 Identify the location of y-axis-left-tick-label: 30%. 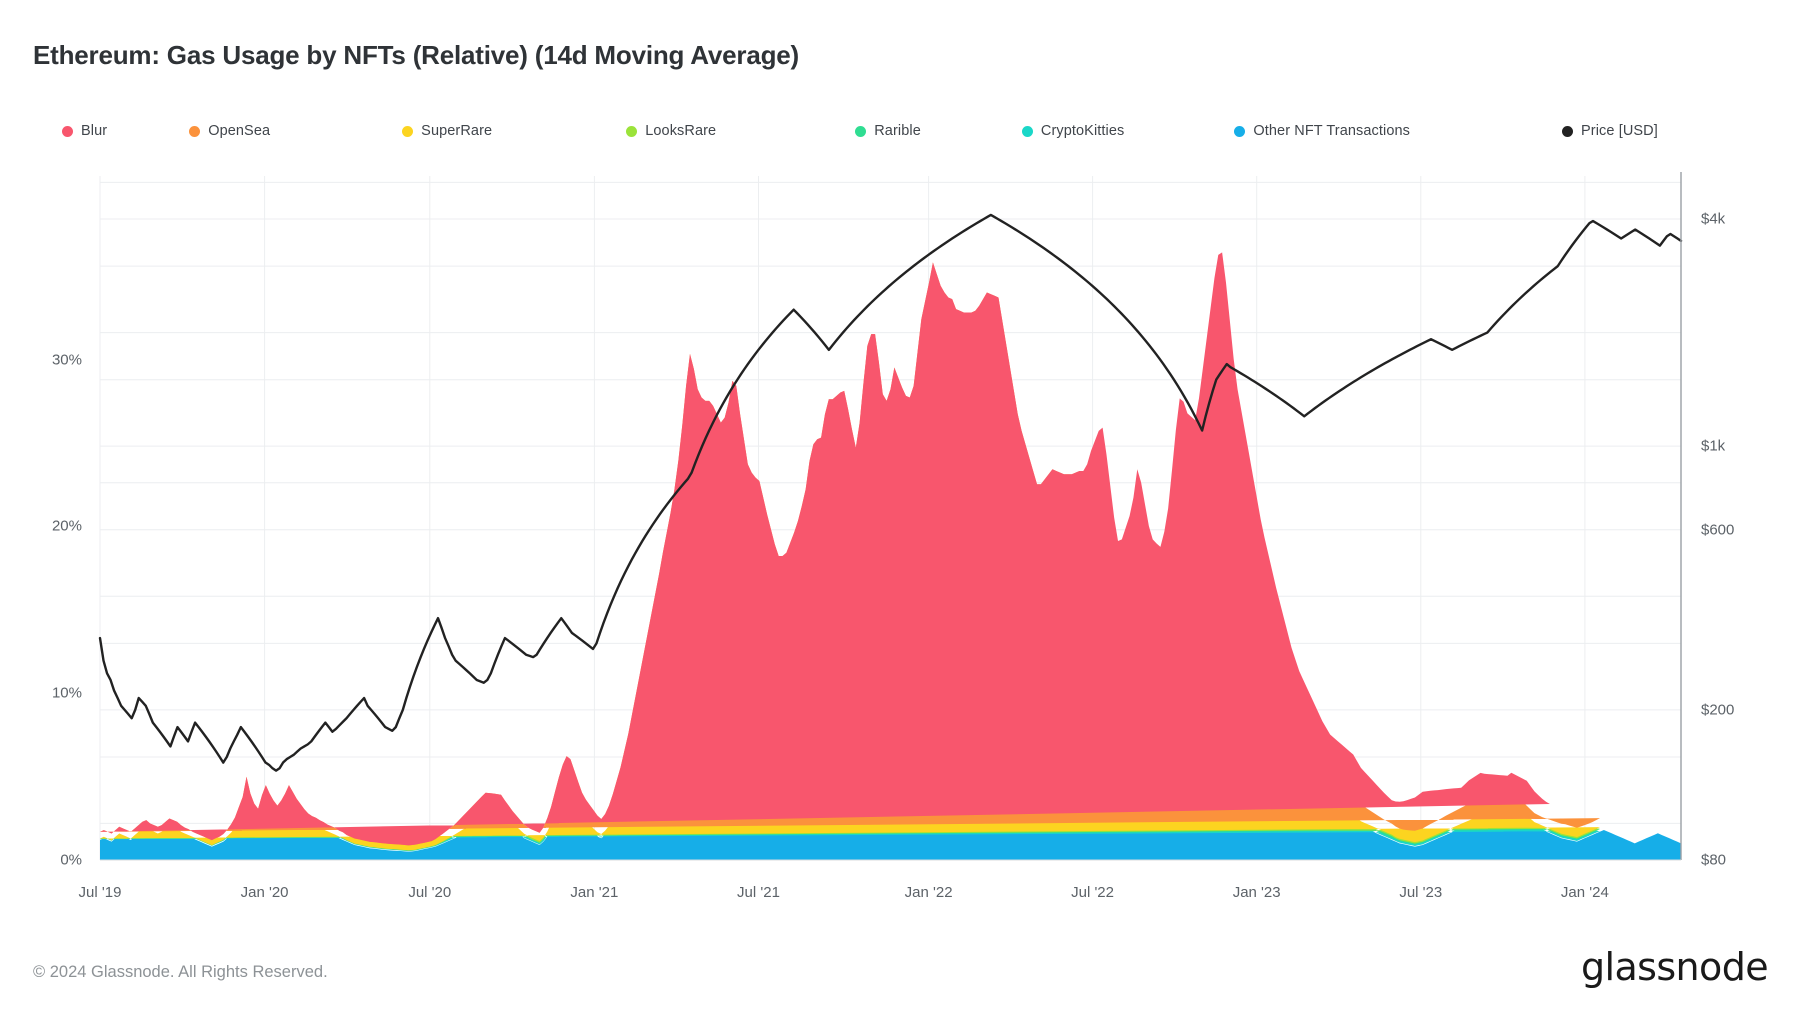
(66, 359).